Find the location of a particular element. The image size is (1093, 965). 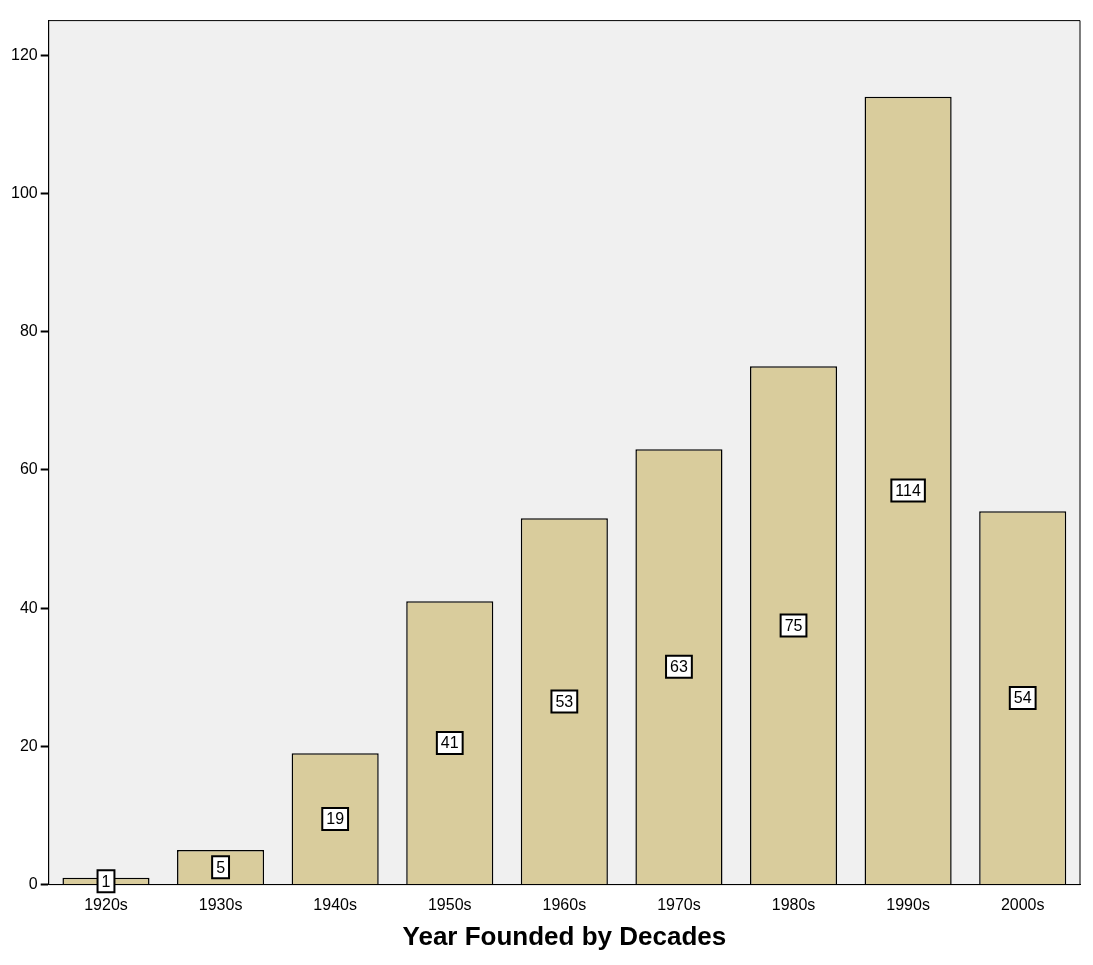

y-tick-label: 0 is located at coordinates (33, 884).